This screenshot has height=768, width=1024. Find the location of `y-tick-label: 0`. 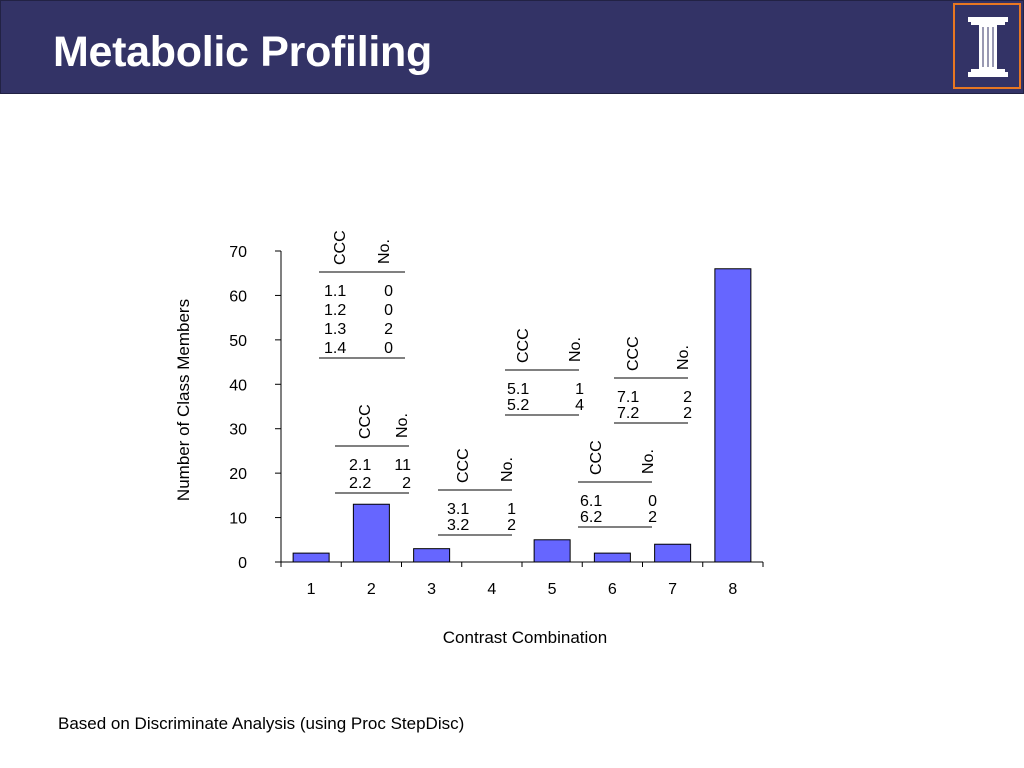

y-tick-label: 0 is located at coordinates (242, 563).